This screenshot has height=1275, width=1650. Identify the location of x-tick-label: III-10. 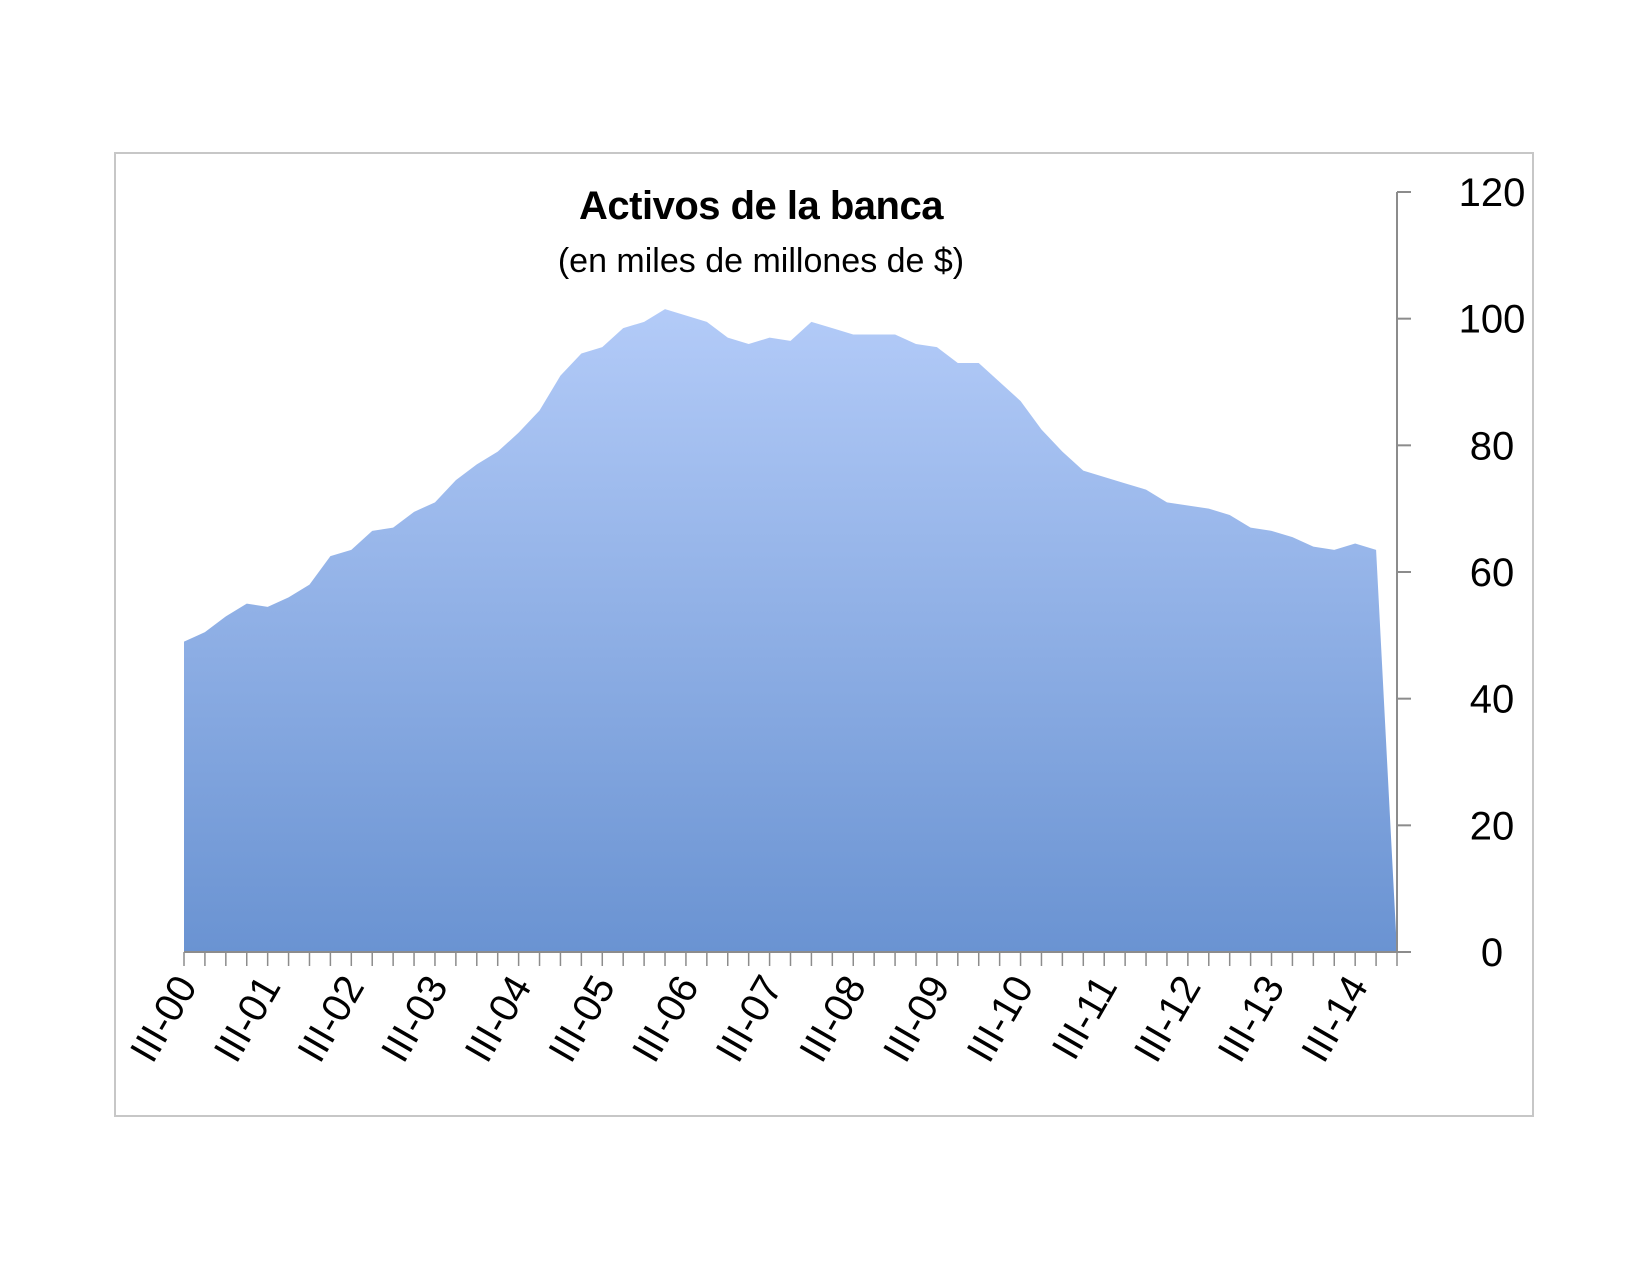
(1001, 1019).